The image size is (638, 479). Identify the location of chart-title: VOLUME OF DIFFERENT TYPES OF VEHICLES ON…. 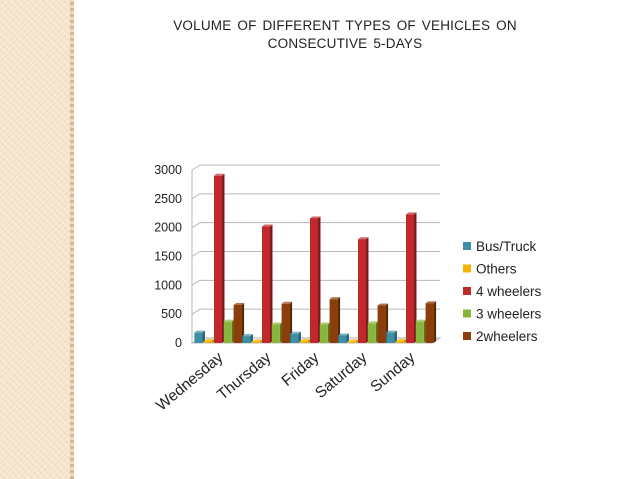
(345, 35).